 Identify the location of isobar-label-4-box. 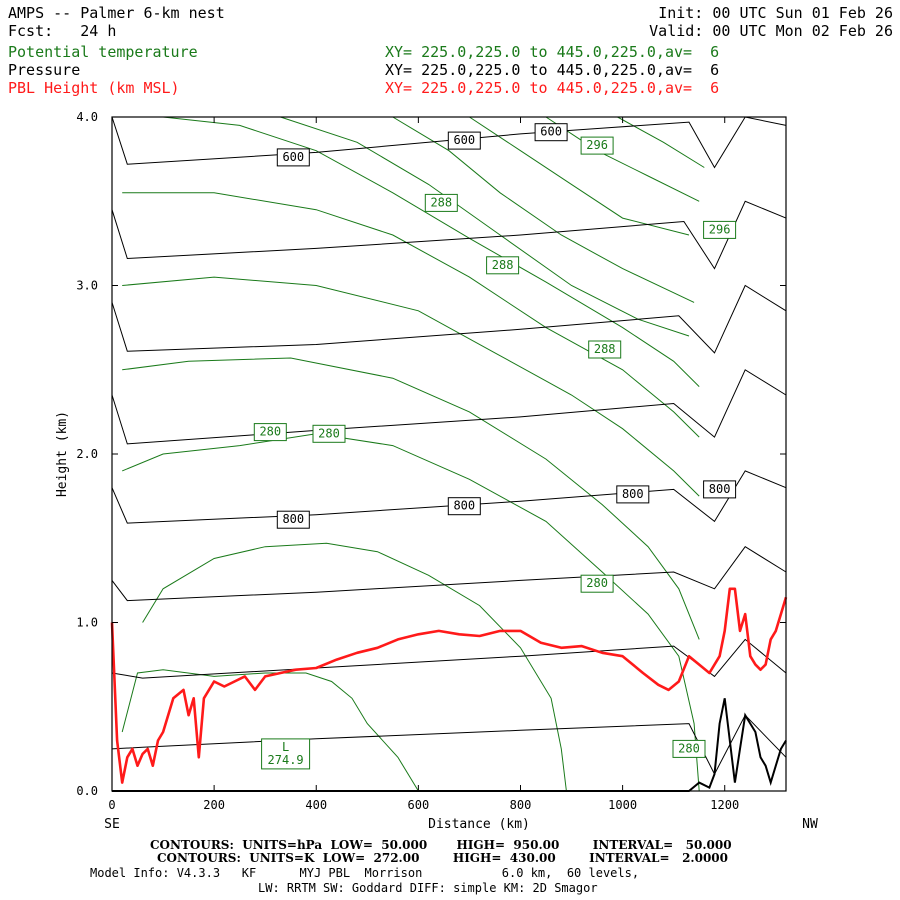
(293, 157).